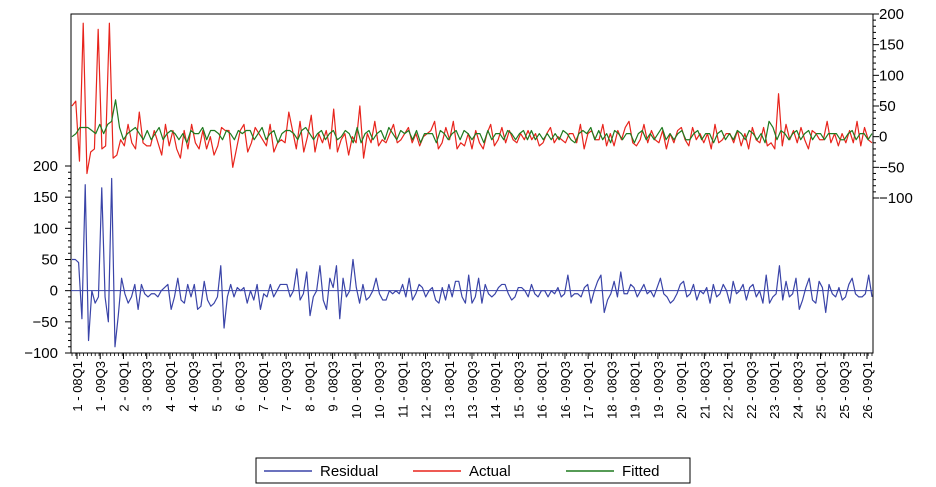 This screenshot has width=936, height=487. Describe the element at coordinates (887, 106) in the screenshot. I see `right-axis-tick-label: 50` at that location.